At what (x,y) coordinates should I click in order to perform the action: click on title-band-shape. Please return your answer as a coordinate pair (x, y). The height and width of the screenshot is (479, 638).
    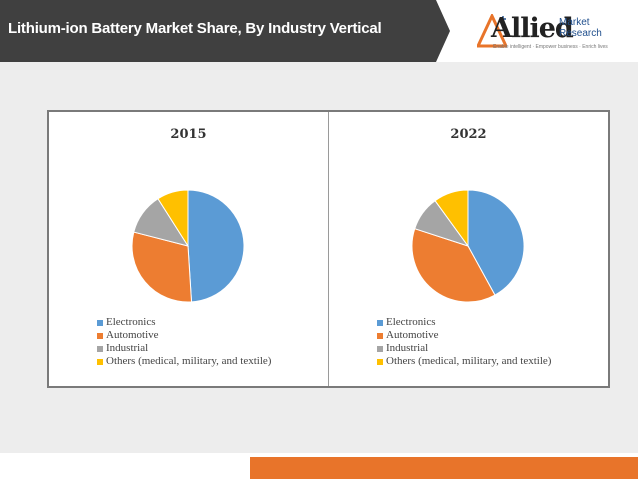
    Looking at the image, I should click on (225, 31).